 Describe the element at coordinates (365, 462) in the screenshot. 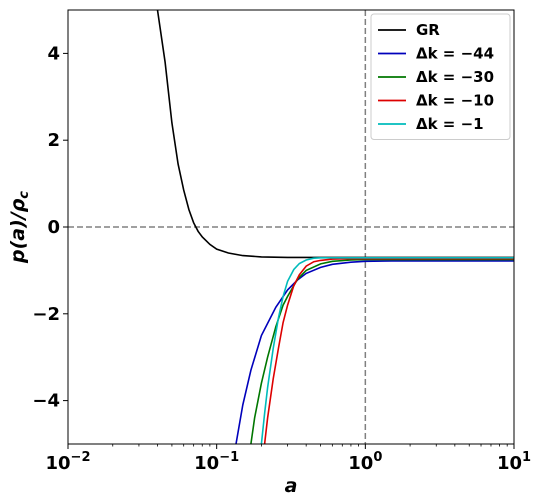

I see `x-tick-label-2: 10⁰` at that location.